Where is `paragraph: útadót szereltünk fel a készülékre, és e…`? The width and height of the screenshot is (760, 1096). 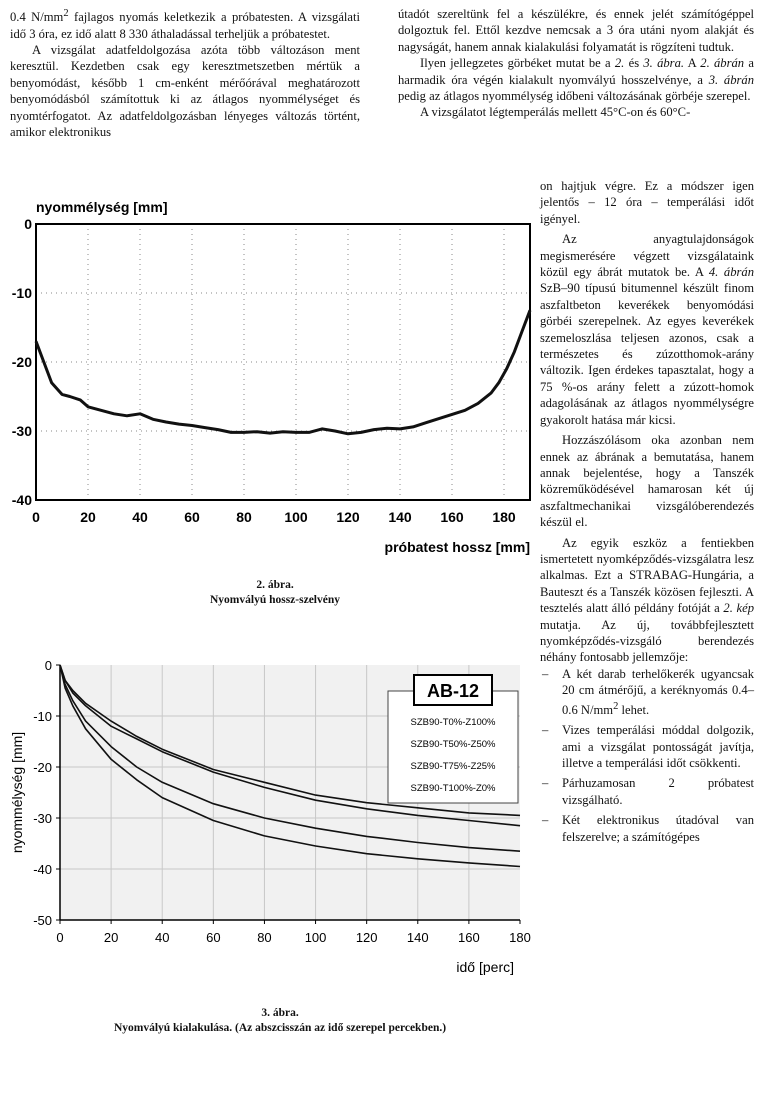 paragraph: útadót szereltünk fel a készülékre, és e… is located at coordinates (576, 30).